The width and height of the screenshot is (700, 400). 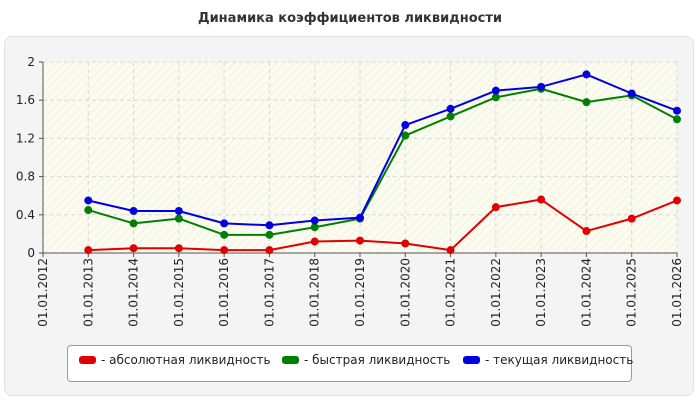 What do you see at coordinates (677, 292) in the screenshot?
I see `x-tick-label: 01.01.2026` at bounding box center [677, 292].